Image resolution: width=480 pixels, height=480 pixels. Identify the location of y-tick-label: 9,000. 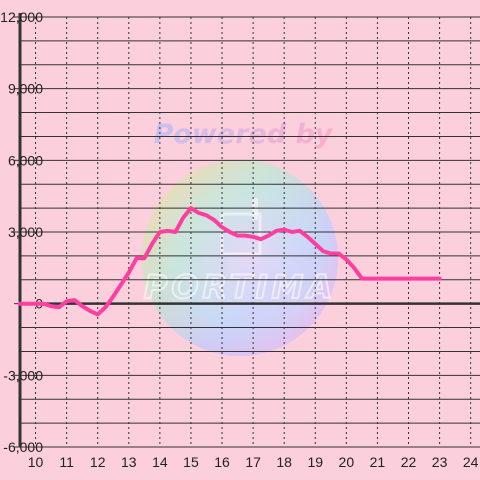
(25, 89).